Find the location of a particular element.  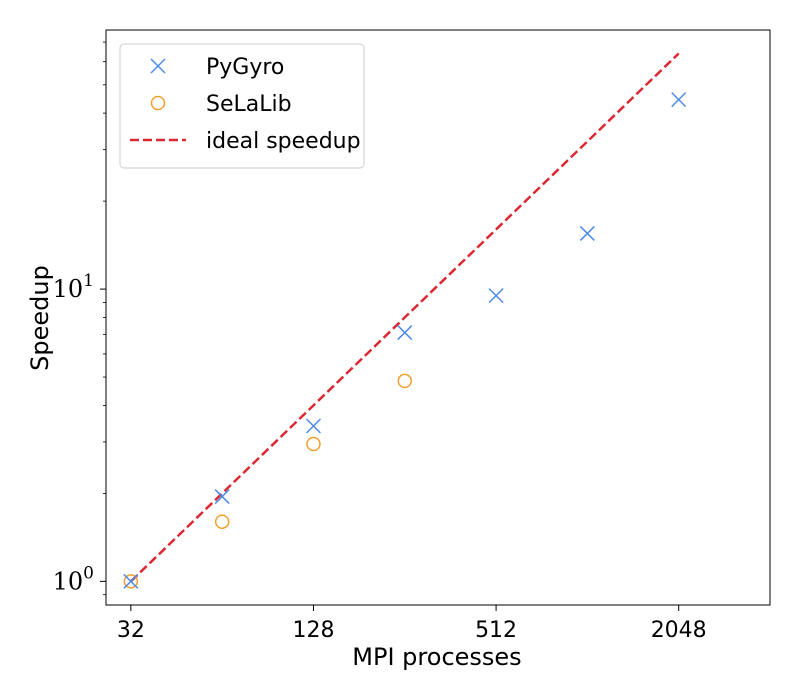

y-tick-label: 10¹ is located at coordinates (73, 287).